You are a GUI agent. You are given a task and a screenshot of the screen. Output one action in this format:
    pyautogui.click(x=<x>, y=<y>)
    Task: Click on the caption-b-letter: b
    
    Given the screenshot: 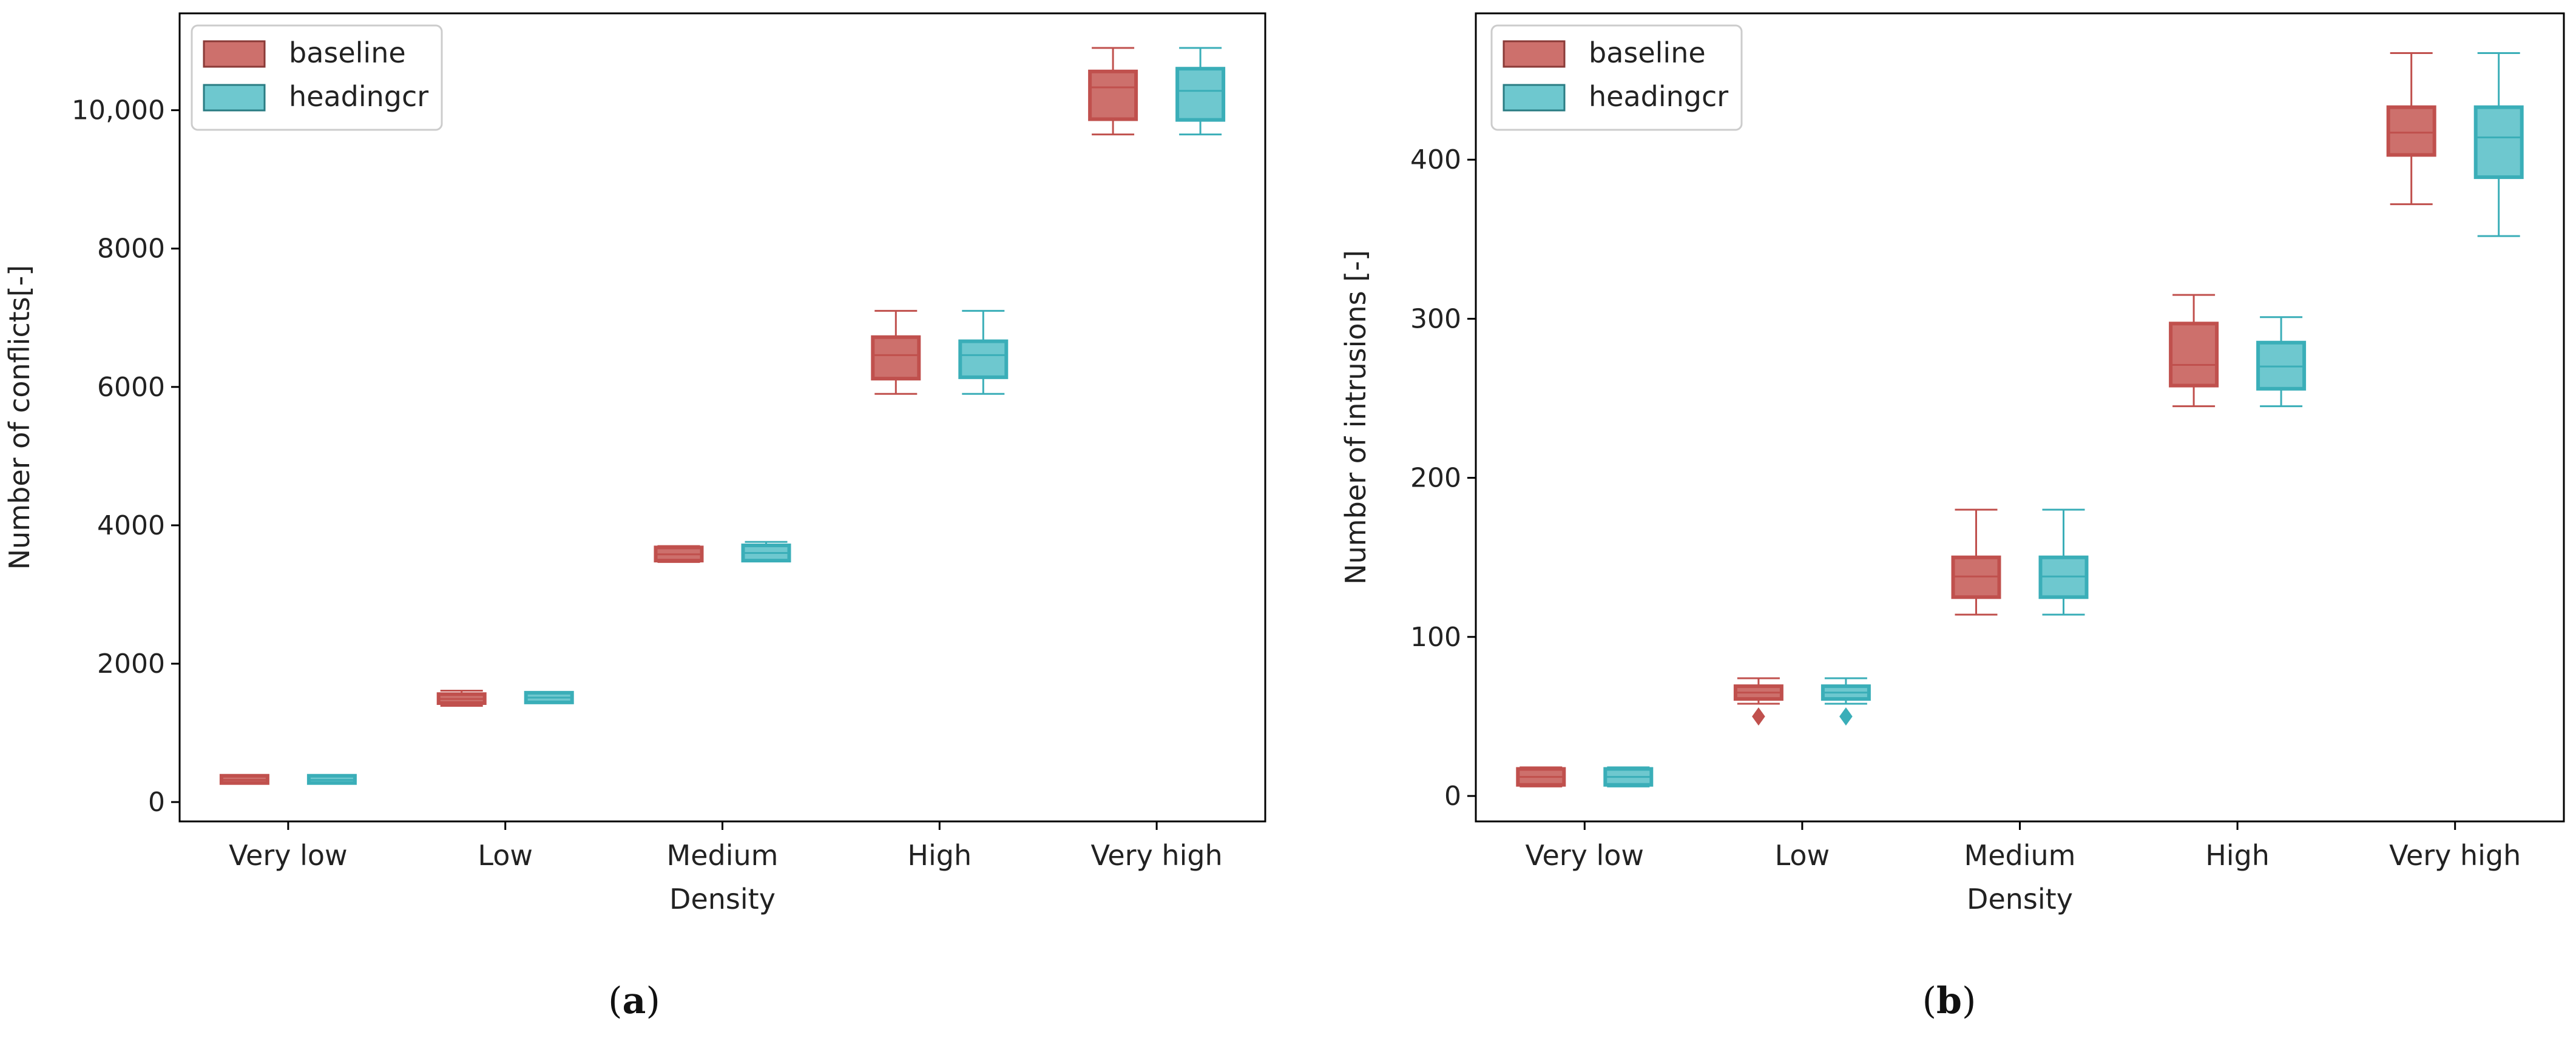 What is the action you would take?
    pyautogui.click(x=1949, y=1001)
    